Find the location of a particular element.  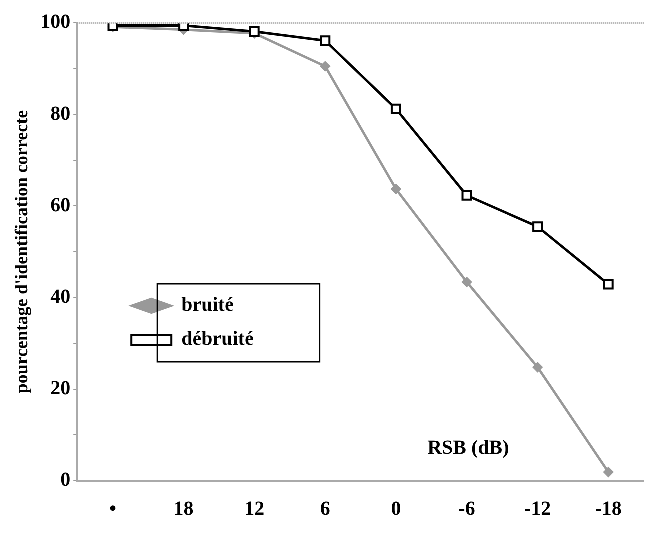

y-tick-label: 100 is located at coordinates (55, 22).